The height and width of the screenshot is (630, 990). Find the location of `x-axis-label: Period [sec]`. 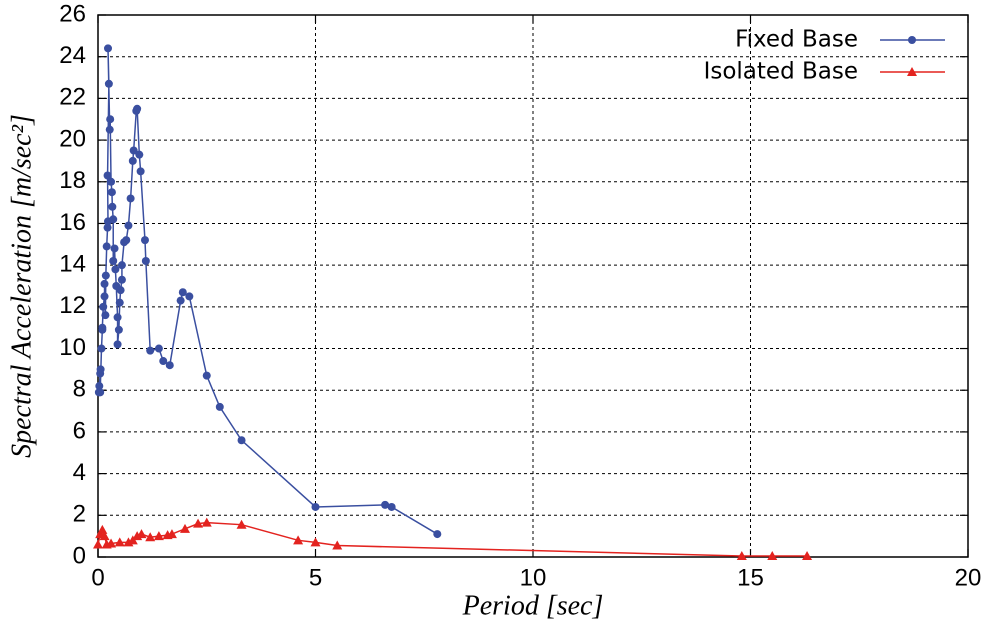

x-axis-label: Period [sec] is located at coordinates (533, 605).